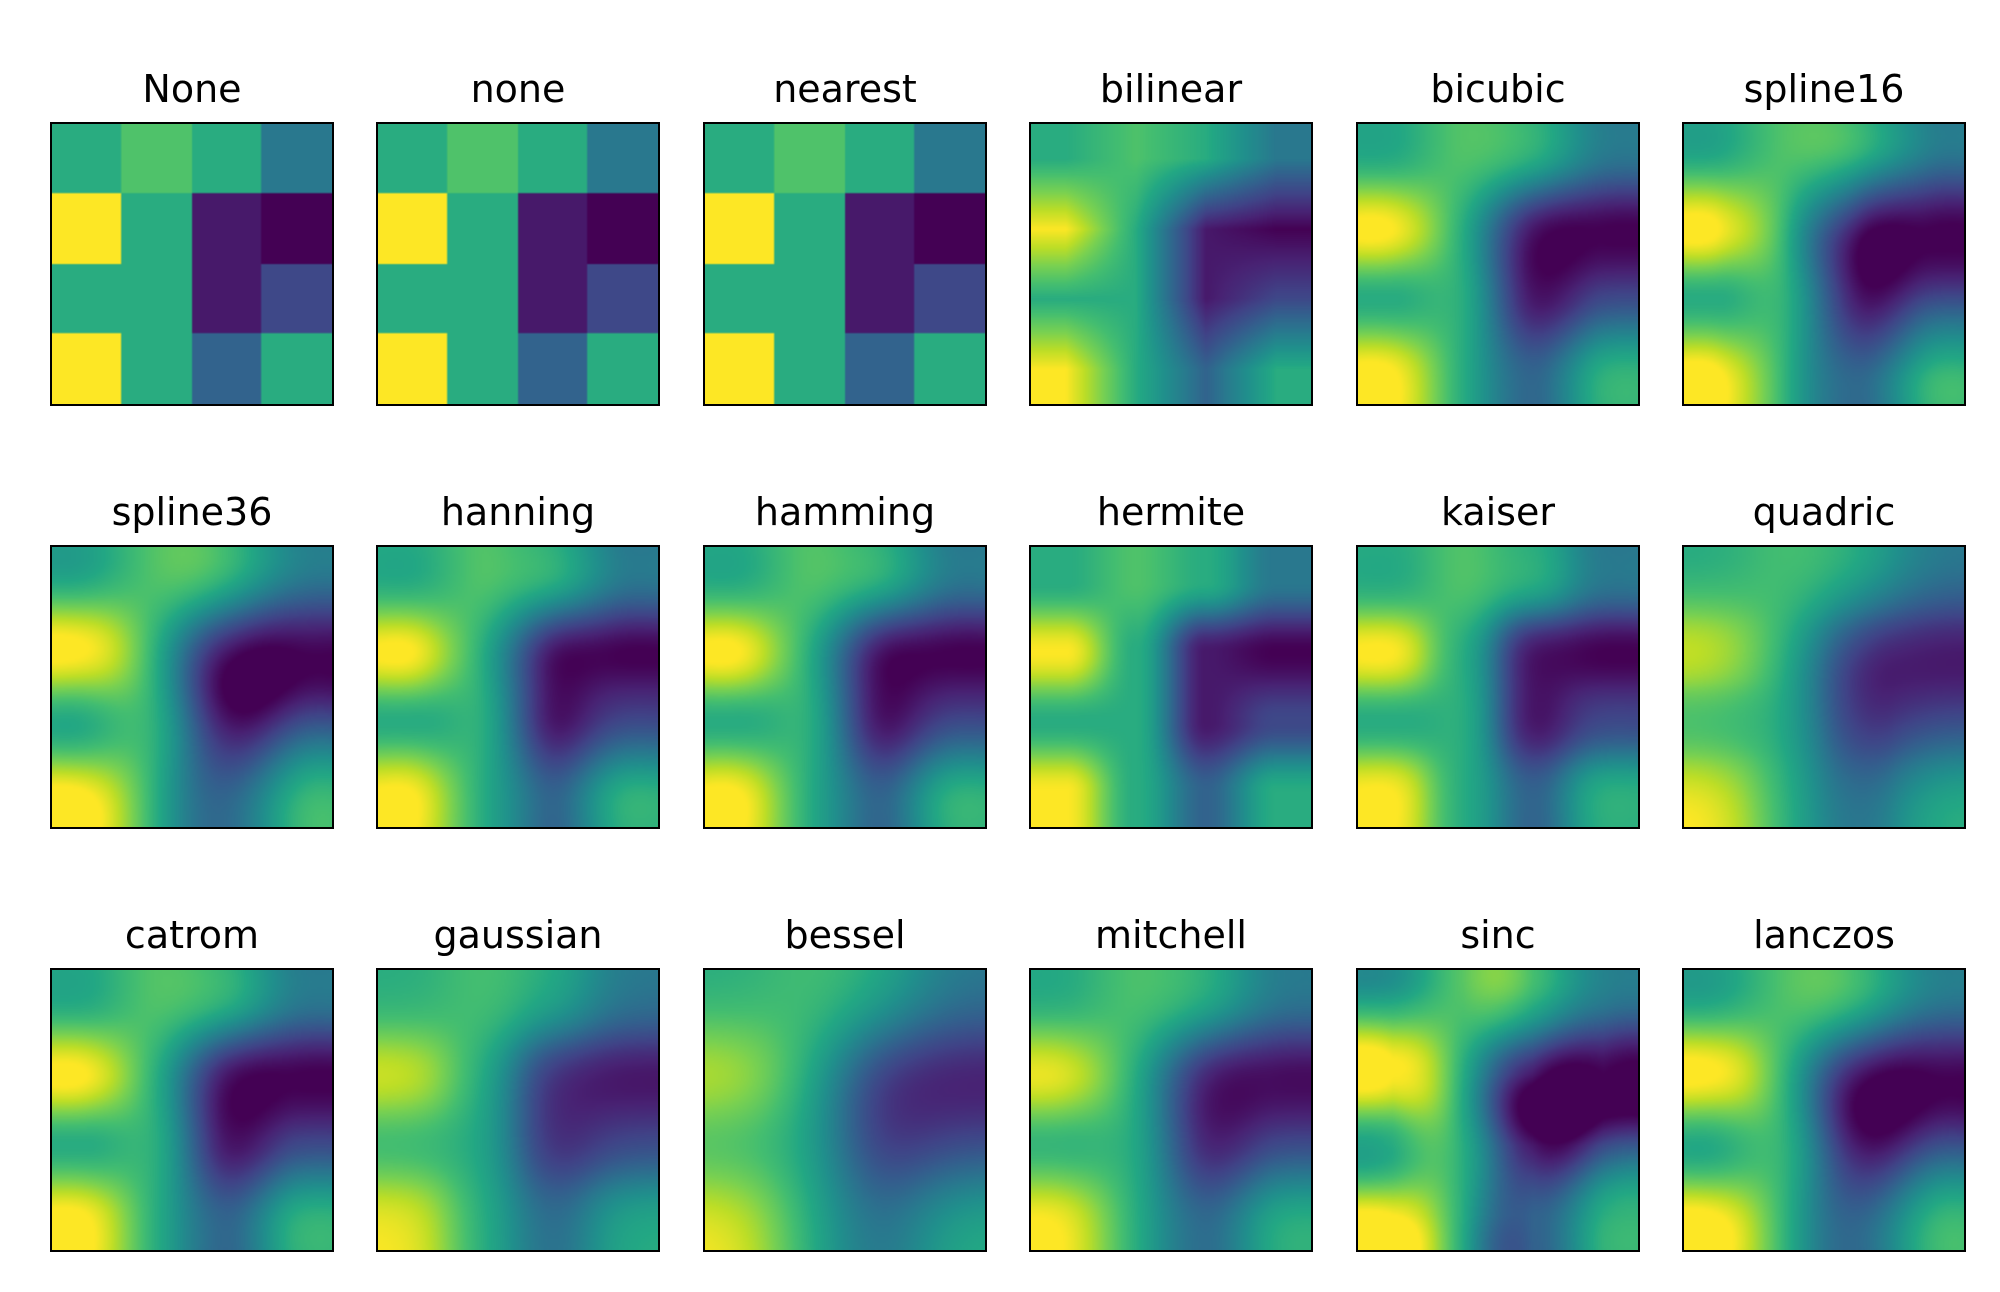  I want to click on panel-title: catrom, so click(192, 935).